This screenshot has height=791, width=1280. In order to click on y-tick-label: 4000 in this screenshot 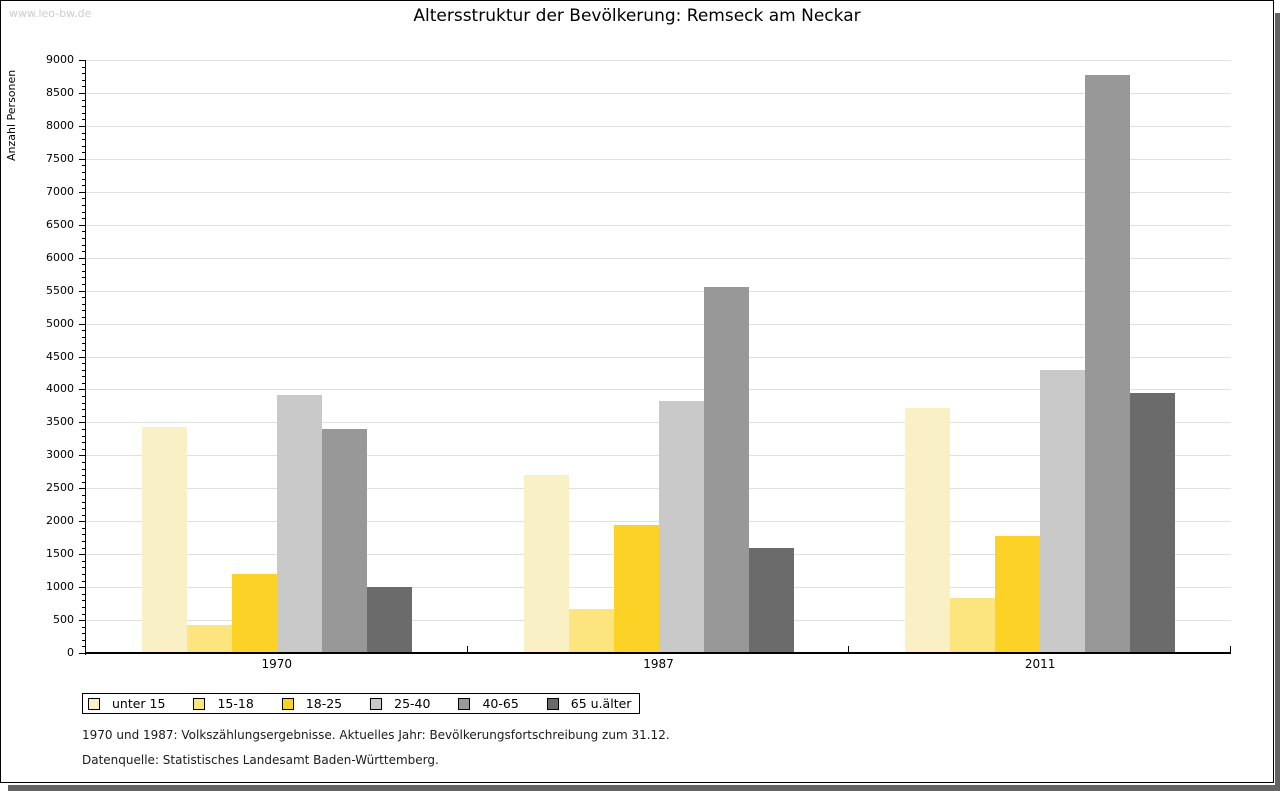, I will do `click(60, 389)`.